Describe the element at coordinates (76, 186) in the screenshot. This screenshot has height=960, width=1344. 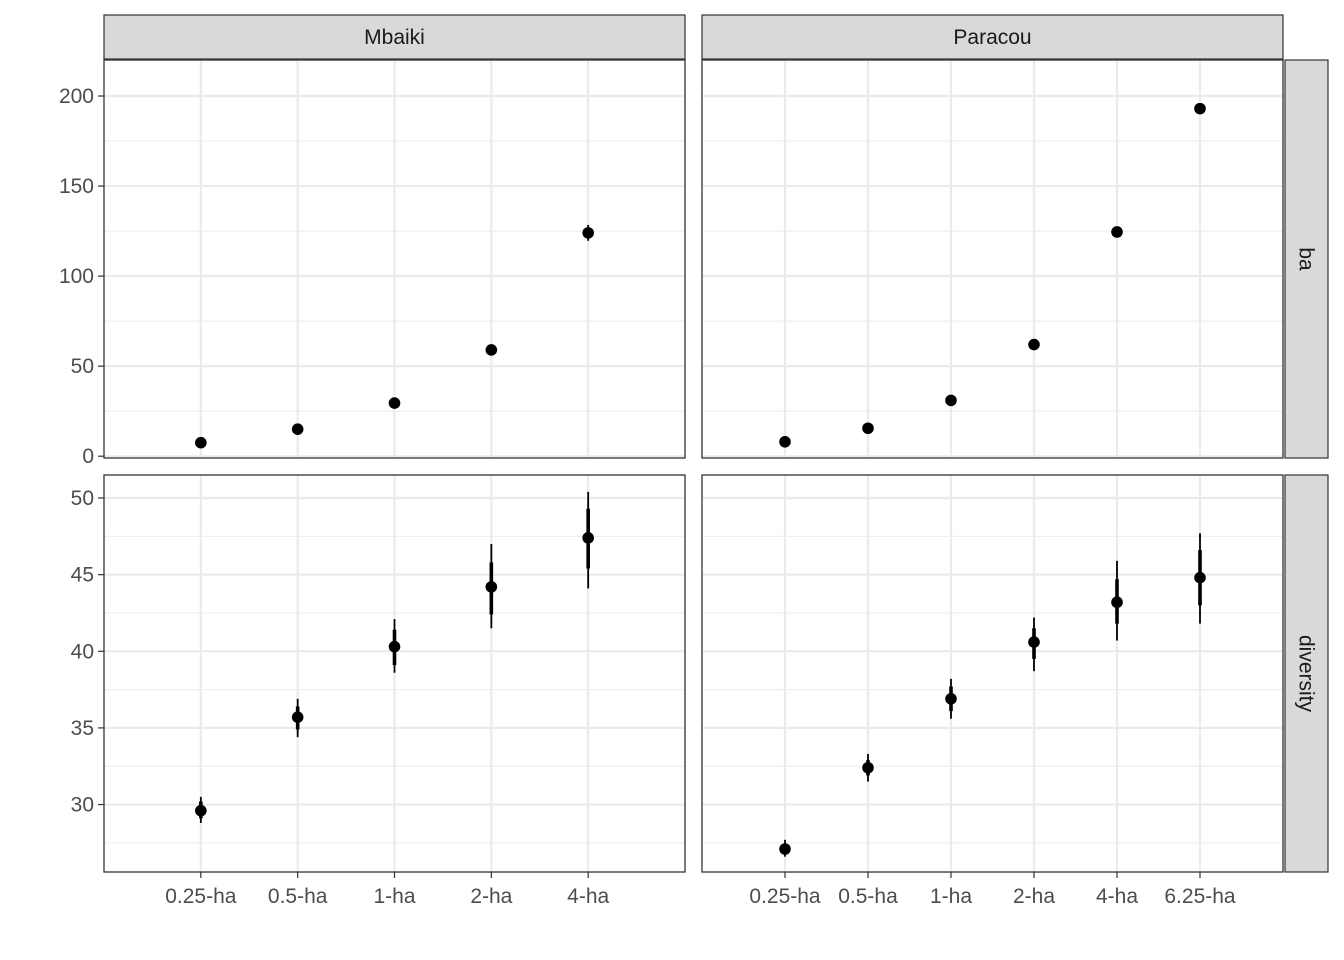
I see `y-tick-label: 150` at that location.